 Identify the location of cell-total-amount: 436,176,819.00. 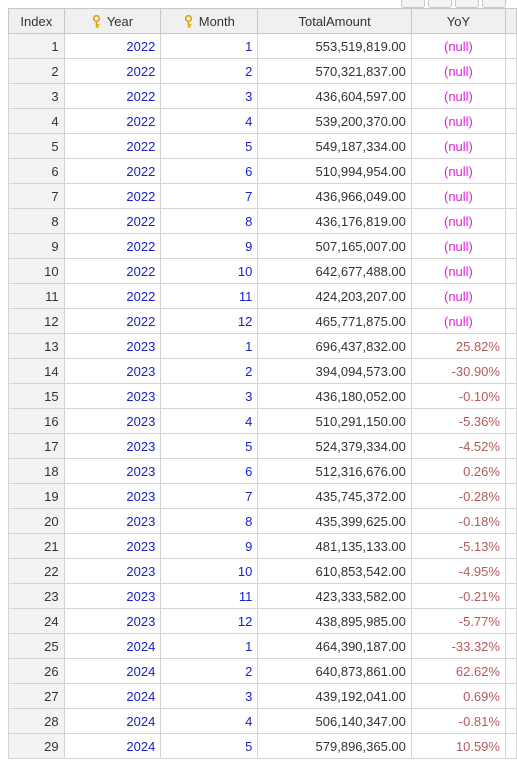
(334, 221).